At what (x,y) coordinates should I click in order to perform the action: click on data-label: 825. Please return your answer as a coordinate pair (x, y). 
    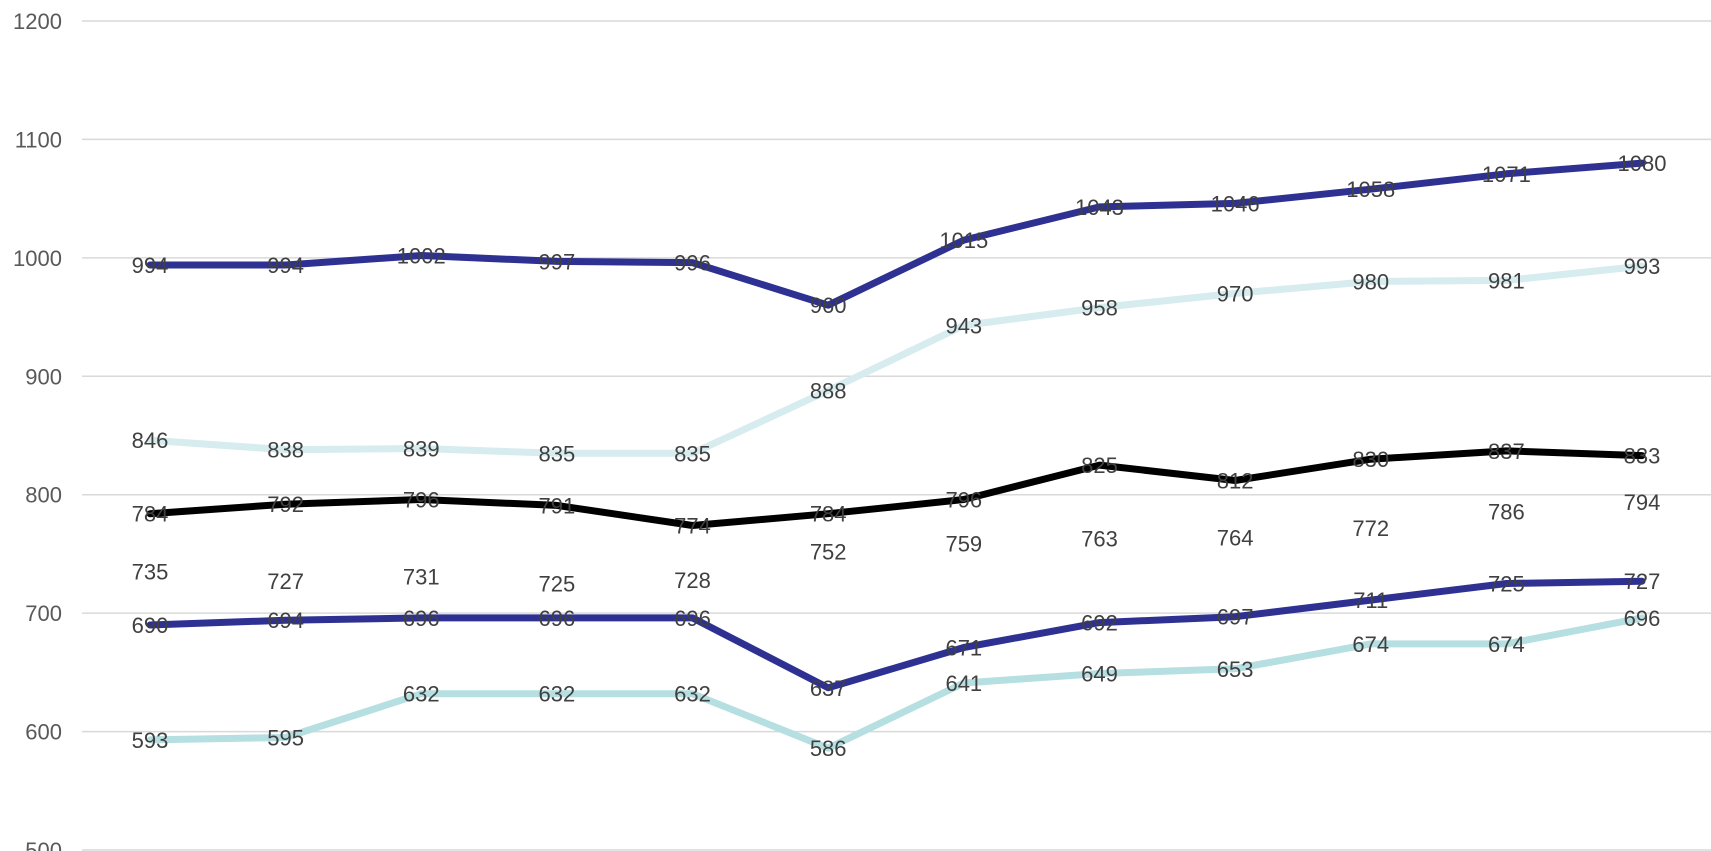
    Looking at the image, I should click on (1099, 465).